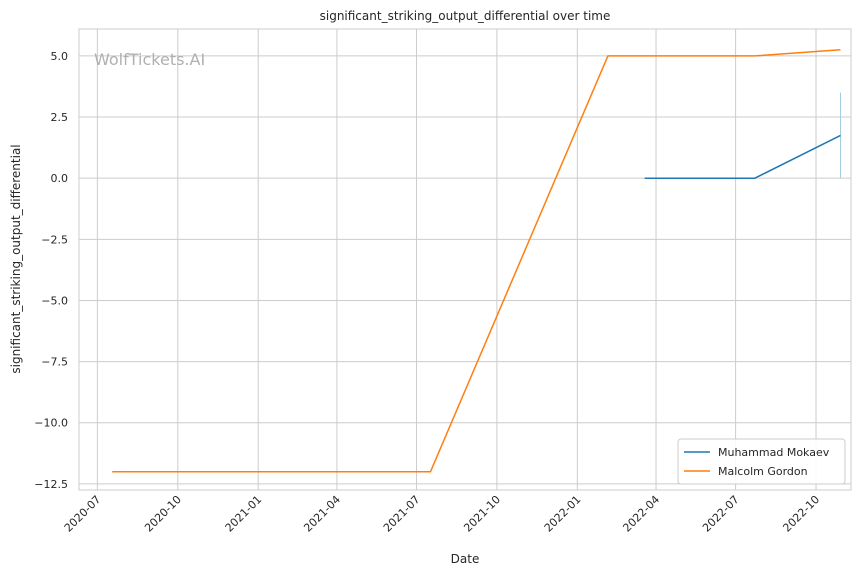  What do you see at coordinates (465, 559) in the screenshot?
I see `x-axis-label: Date` at bounding box center [465, 559].